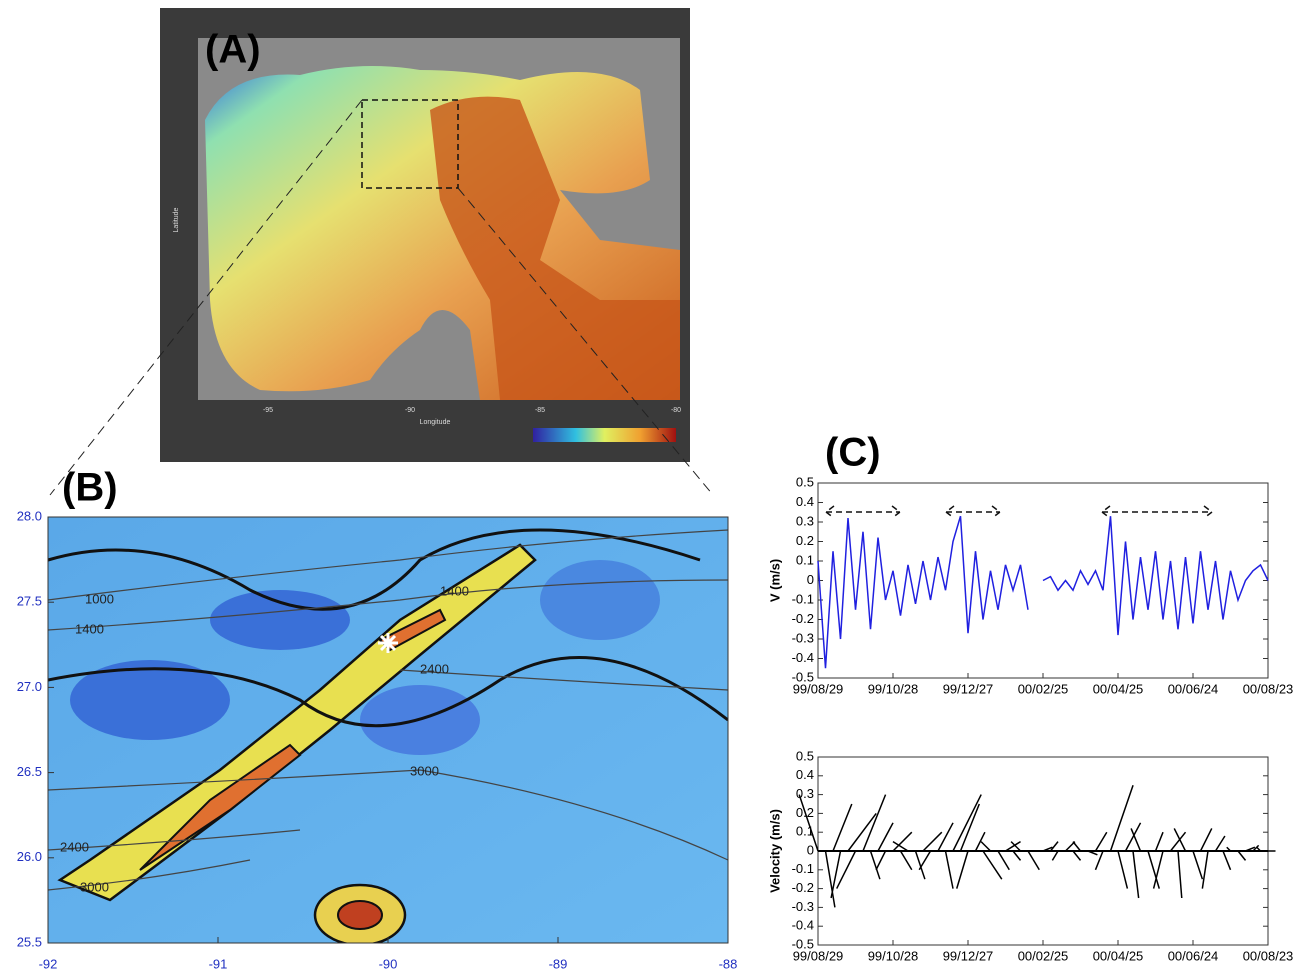  What do you see at coordinates (29, 856) in the screenshot?
I see `y-tick-label: 26.0` at bounding box center [29, 856].